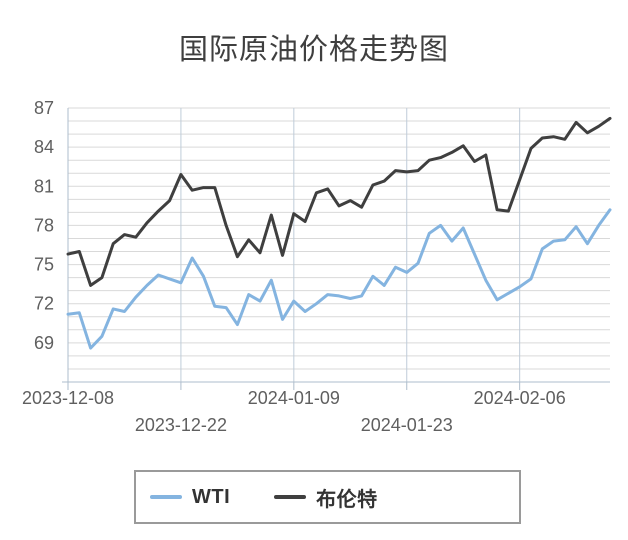 Image resolution: width=628 pixels, height=540 pixels. Describe the element at coordinates (44, 225) in the screenshot. I see `y-axis-label: 78` at that location.